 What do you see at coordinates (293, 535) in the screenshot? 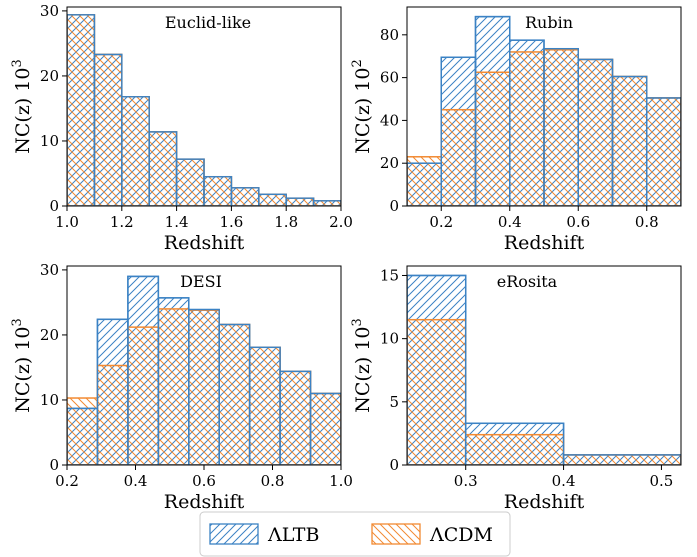
I see `legend-label-ltb: ΛLTB` at bounding box center [293, 535].